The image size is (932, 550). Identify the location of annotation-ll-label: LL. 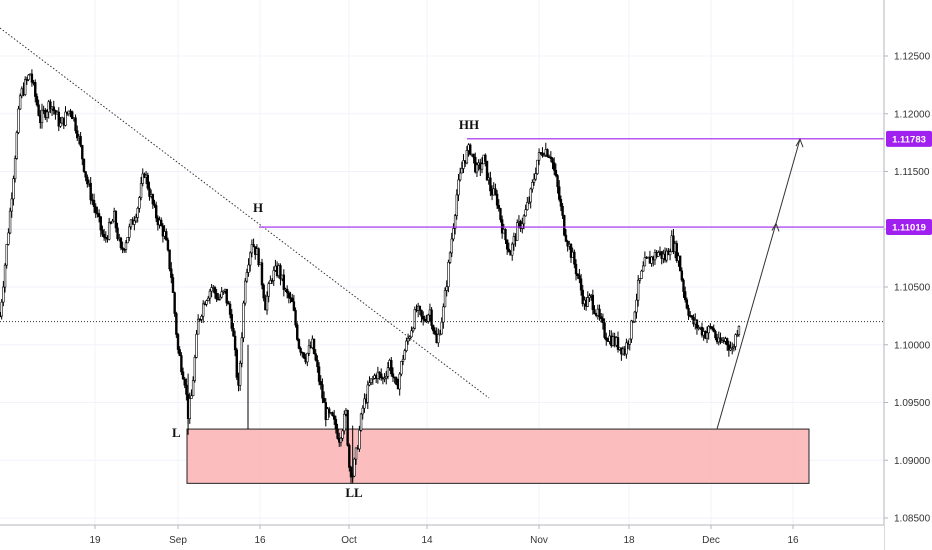
(354, 492).